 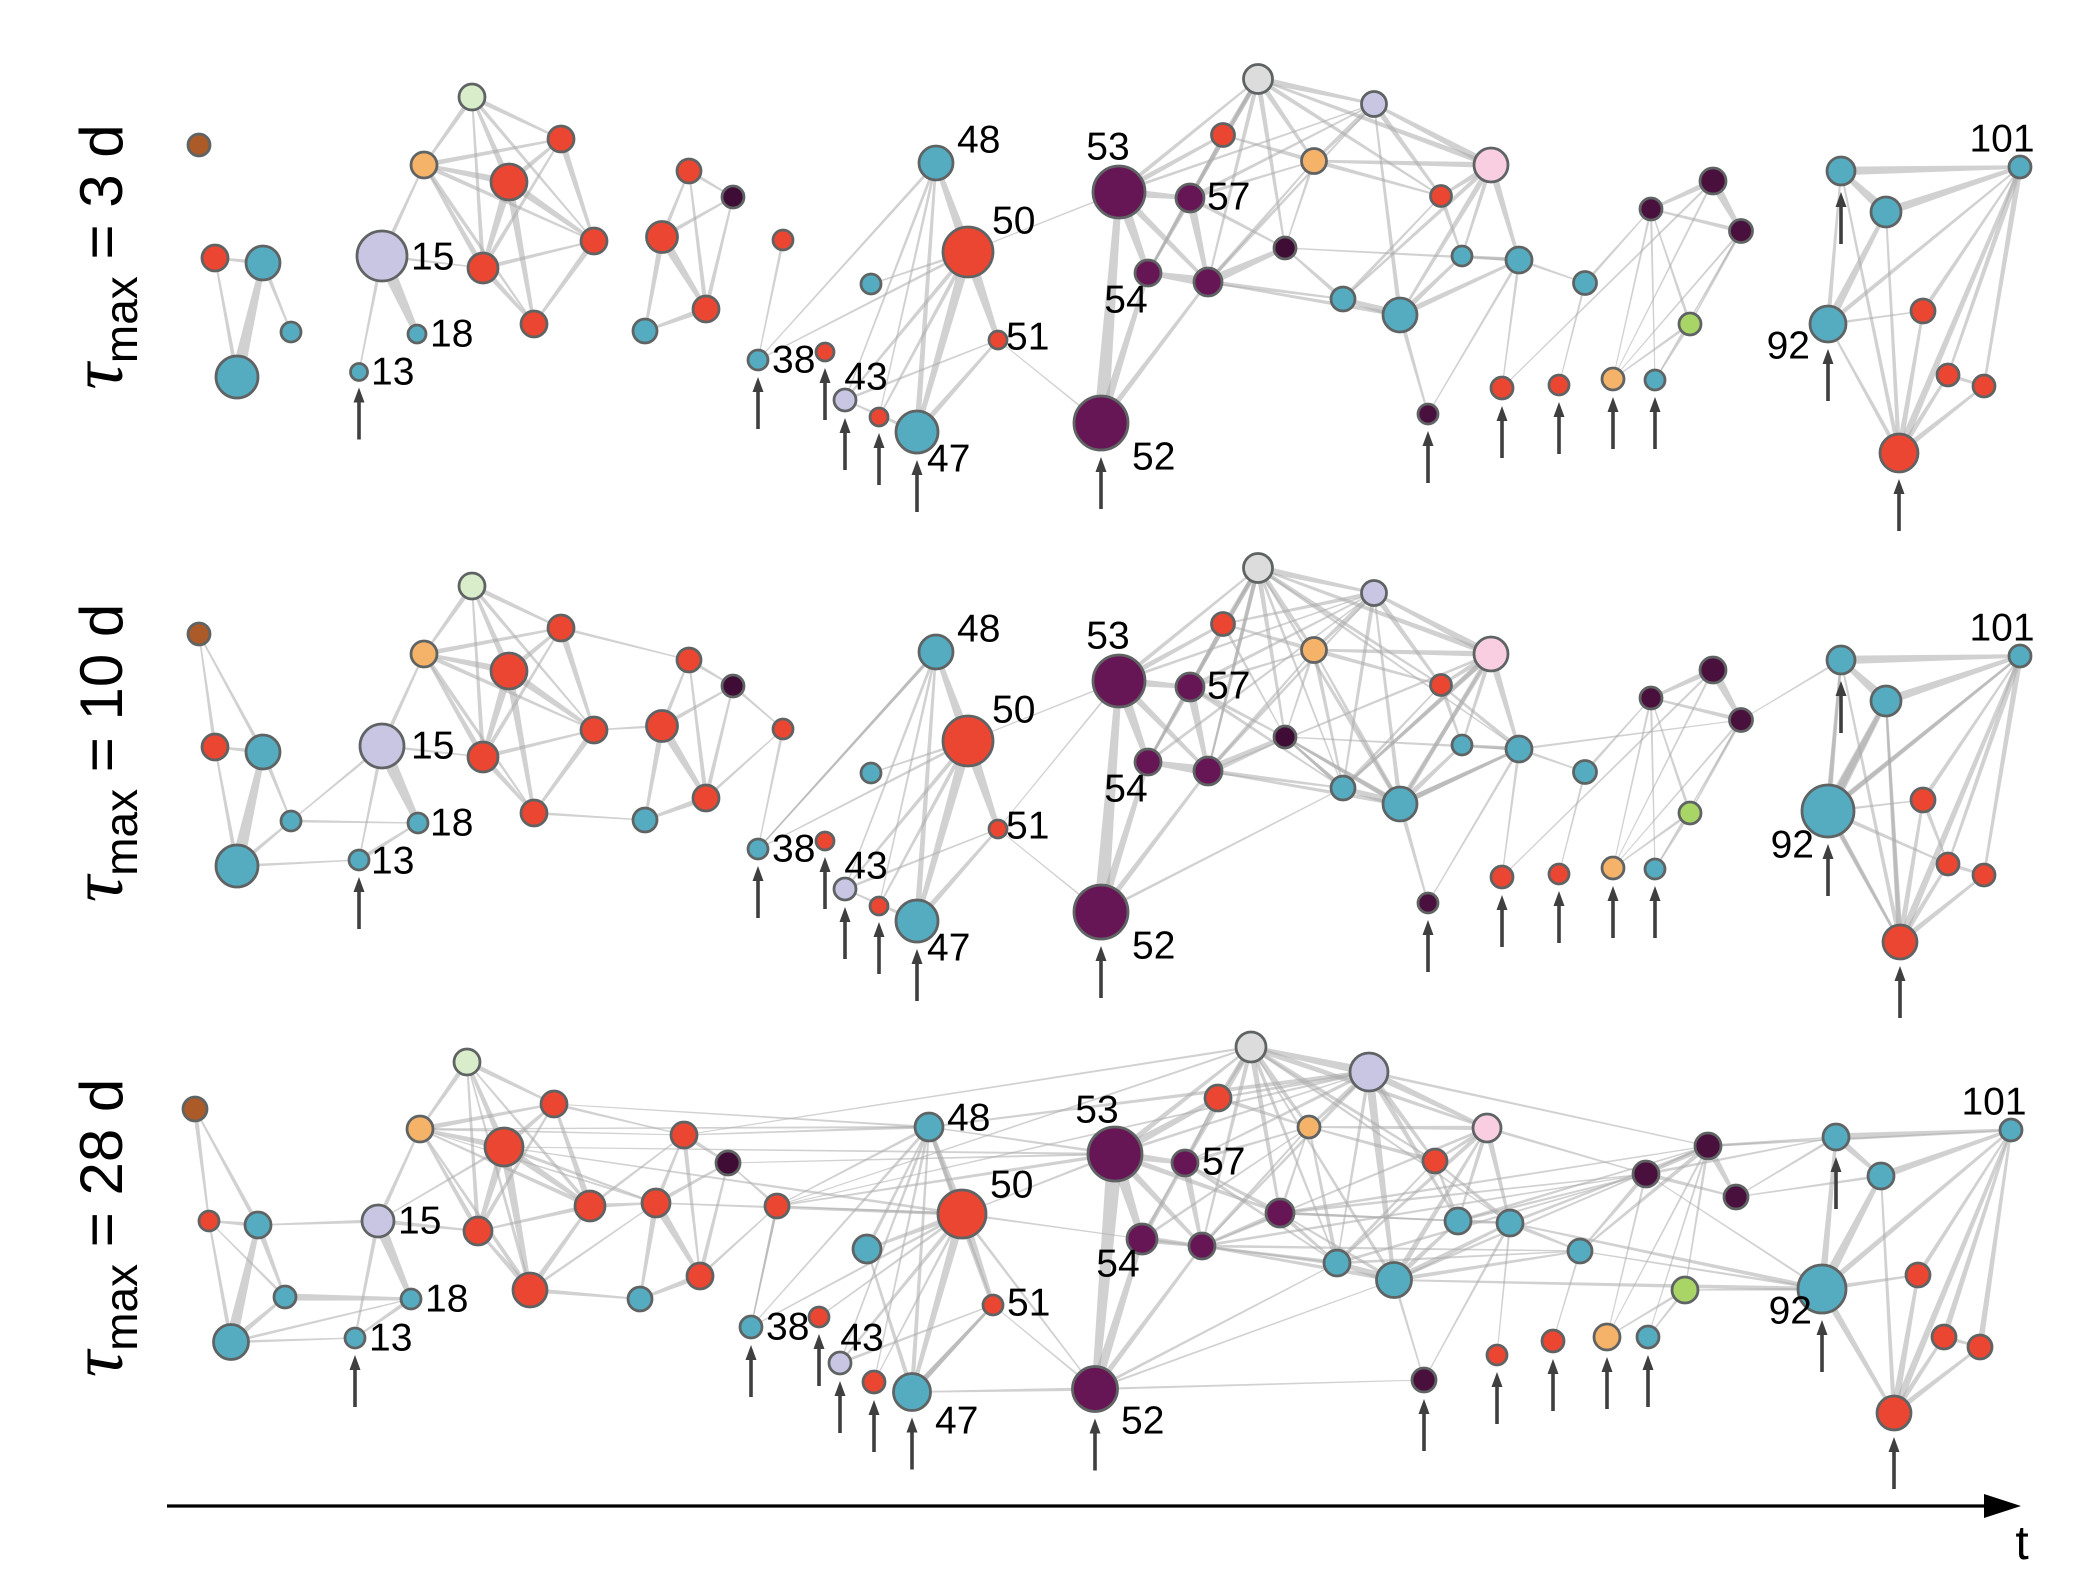 What do you see at coordinates (2021, 1541) in the screenshot?
I see `svg-text: t` at bounding box center [2021, 1541].